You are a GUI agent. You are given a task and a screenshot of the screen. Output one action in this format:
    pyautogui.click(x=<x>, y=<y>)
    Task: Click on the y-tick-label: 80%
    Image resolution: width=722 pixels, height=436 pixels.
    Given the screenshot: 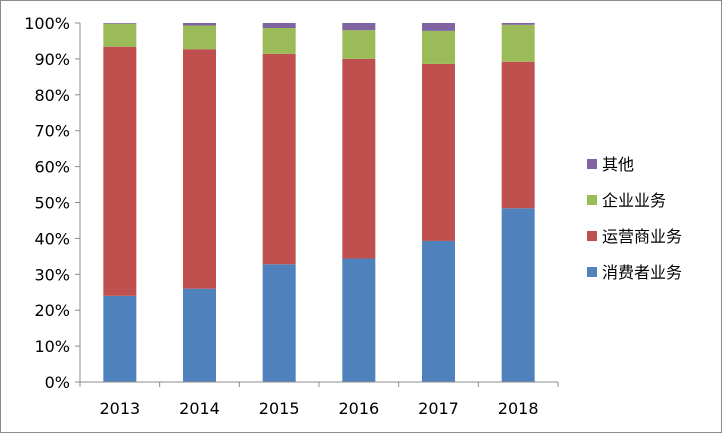 What is the action you would take?
    pyautogui.click(x=52, y=95)
    